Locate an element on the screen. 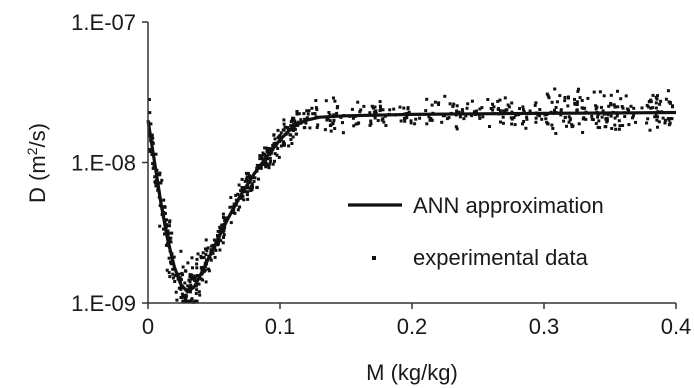 The width and height of the screenshot is (694, 388). x-tick-label: 0 is located at coordinates (148, 326).